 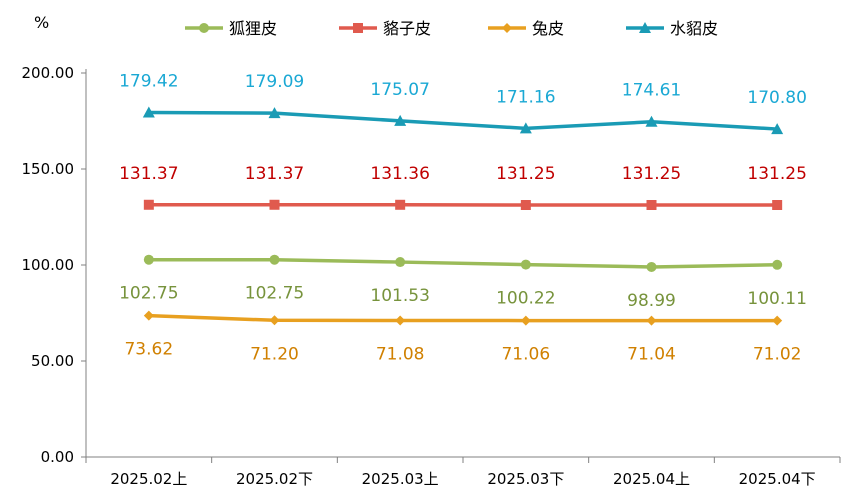 I want to click on y-tick-label: 0.00, so click(x=57, y=457).